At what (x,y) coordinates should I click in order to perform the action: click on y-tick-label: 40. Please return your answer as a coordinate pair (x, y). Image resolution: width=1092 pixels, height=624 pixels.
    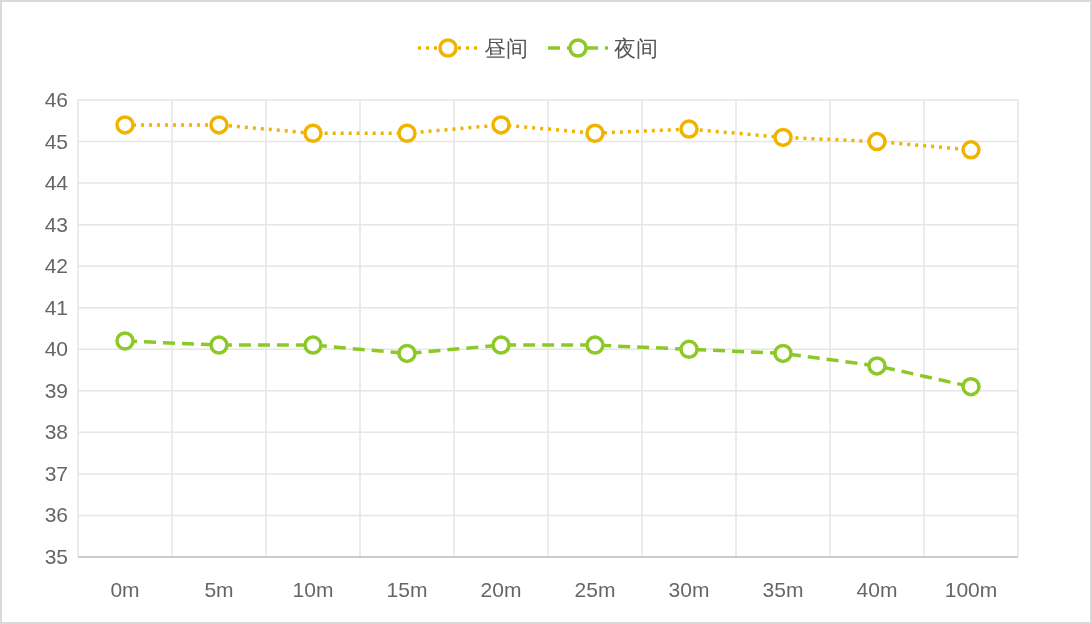
    Looking at the image, I should click on (56, 349).